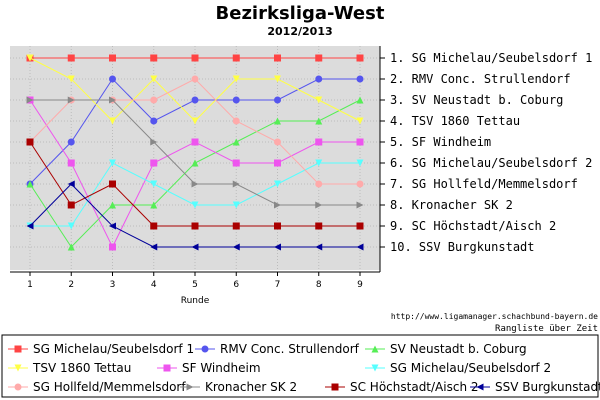 This screenshot has height=400, width=600. Describe the element at coordinates (195, 285) in the screenshot. I see `x-tick-label: 5` at that location.